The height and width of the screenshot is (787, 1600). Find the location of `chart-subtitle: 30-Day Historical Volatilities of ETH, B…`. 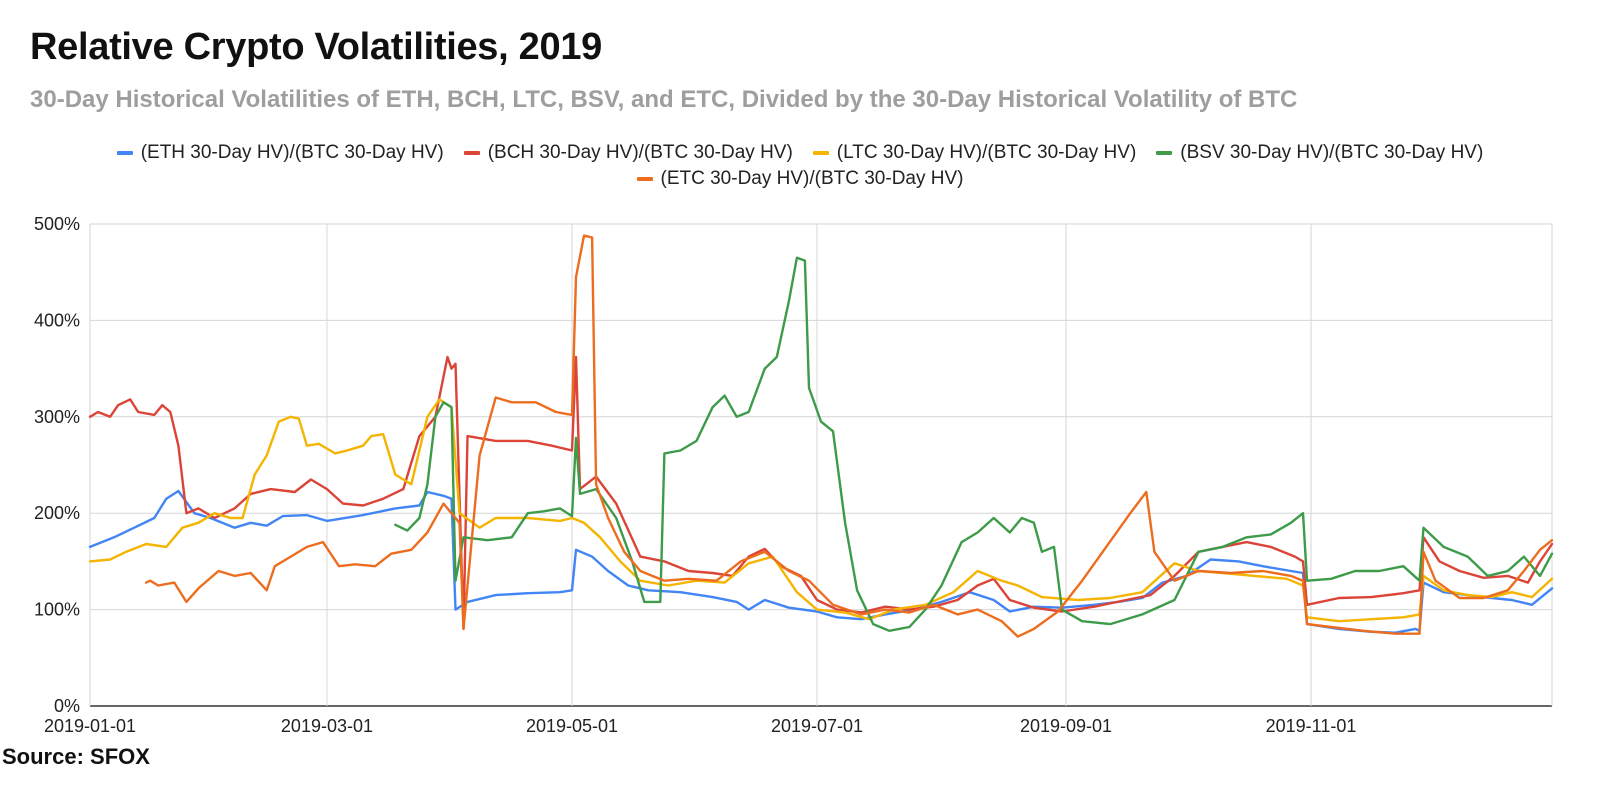

chart-subtitle: 30-Day Historical Volatilities of ETH, B… is located at coordinates (664, 99).